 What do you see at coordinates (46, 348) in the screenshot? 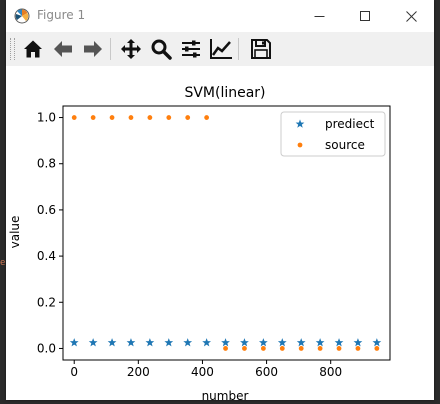
I see `y-tick-label: 0.0` at bounding box center [46, 348].